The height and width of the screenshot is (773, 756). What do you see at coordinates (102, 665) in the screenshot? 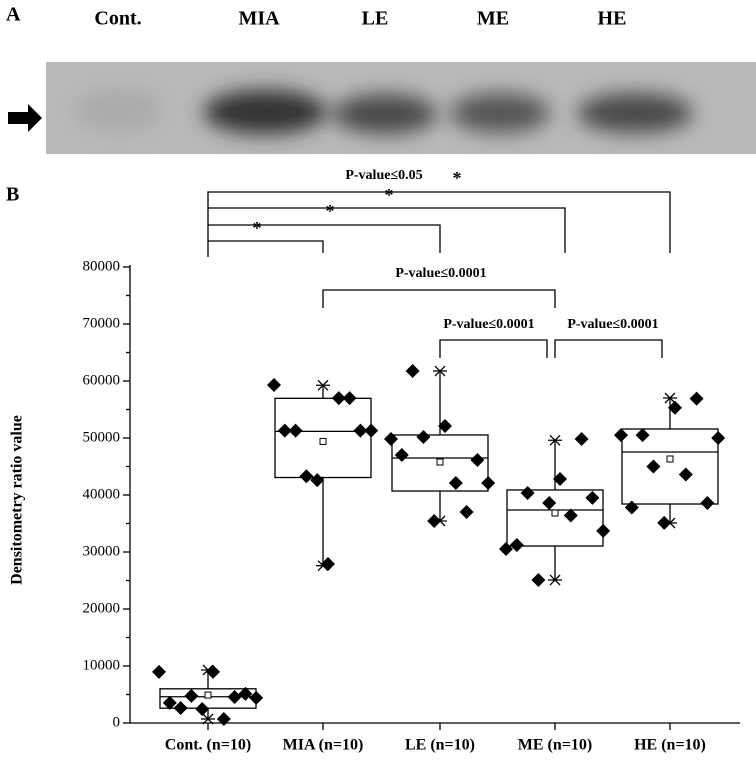
I see `y-tick-label: 10000` at bounding box center [102, 665].